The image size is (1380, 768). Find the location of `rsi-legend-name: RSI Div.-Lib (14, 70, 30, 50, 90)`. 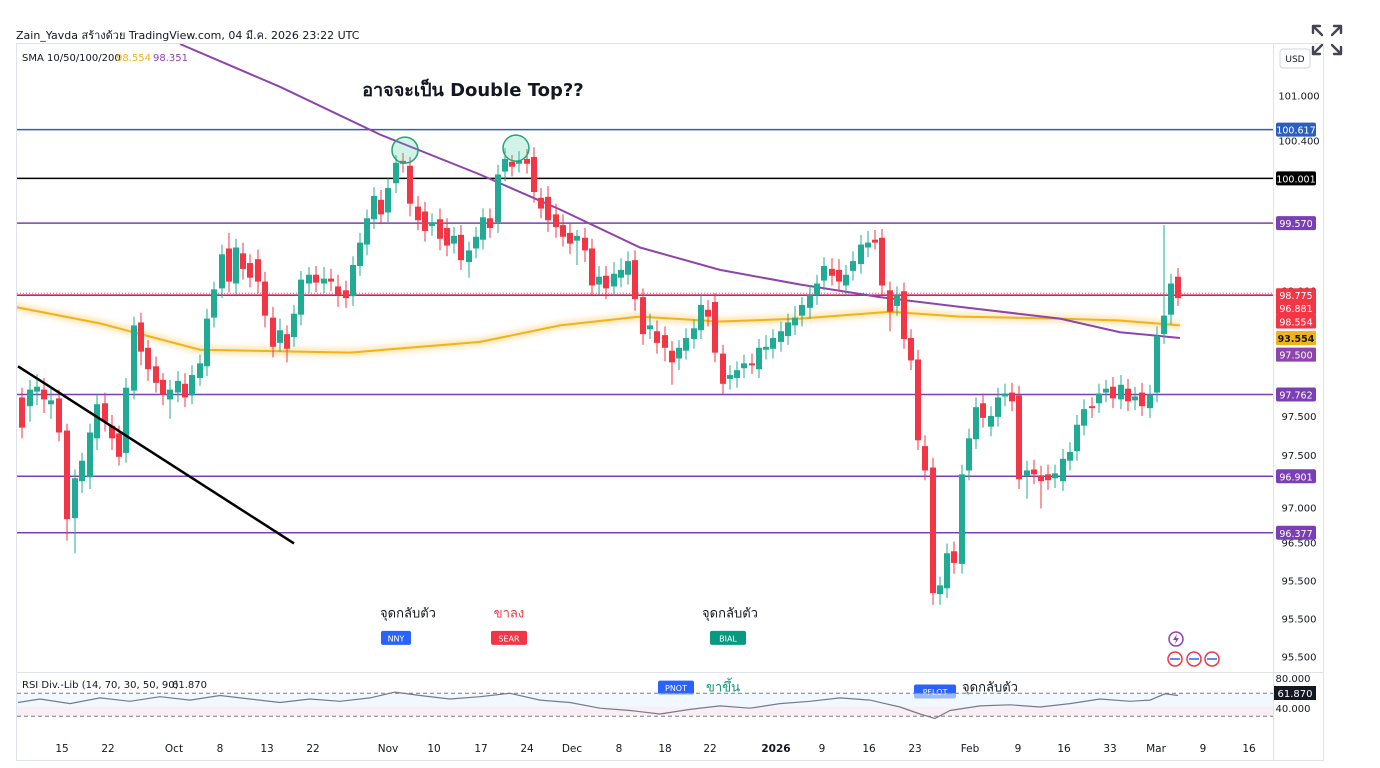

rsi-legend-name: RSI Div.-Lib (14, 70, 30, 50, 90) is located at coordinates (100, 685).